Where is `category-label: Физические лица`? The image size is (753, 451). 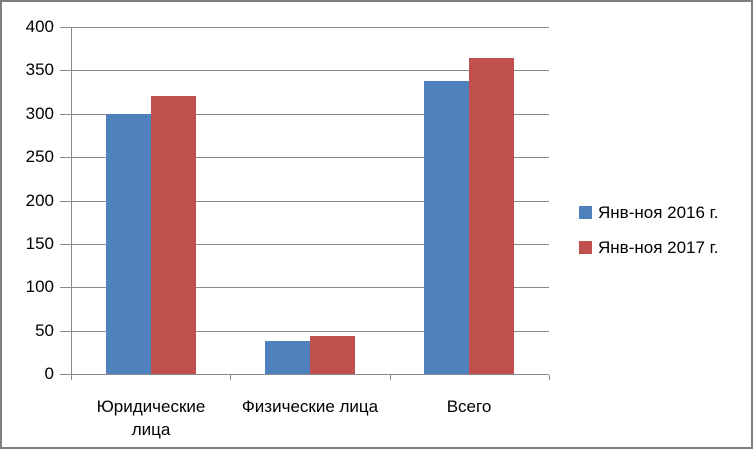 category-label: Физические лица is located at coordinates (310, 406).